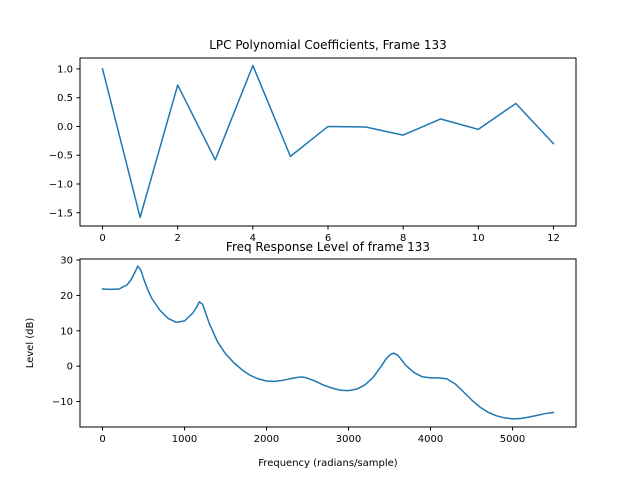 Image resolution: width=640 pixels, height=480 pixels. What do you see at coordinates (66, 261) in the screenshot?
I see `freq-y-tick-label: 30` at bounding box center [66, 261].